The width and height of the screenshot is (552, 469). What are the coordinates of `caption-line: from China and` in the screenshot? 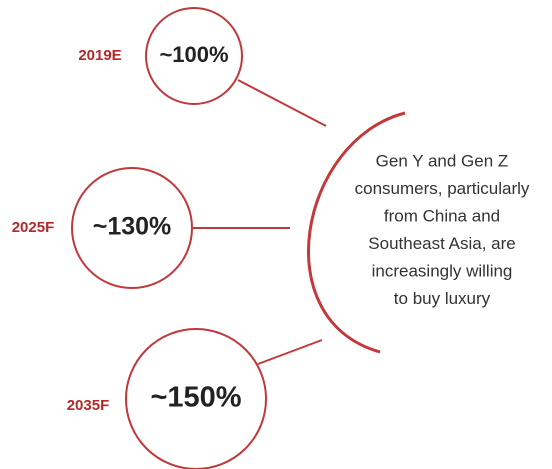 It's located at (442, 215).